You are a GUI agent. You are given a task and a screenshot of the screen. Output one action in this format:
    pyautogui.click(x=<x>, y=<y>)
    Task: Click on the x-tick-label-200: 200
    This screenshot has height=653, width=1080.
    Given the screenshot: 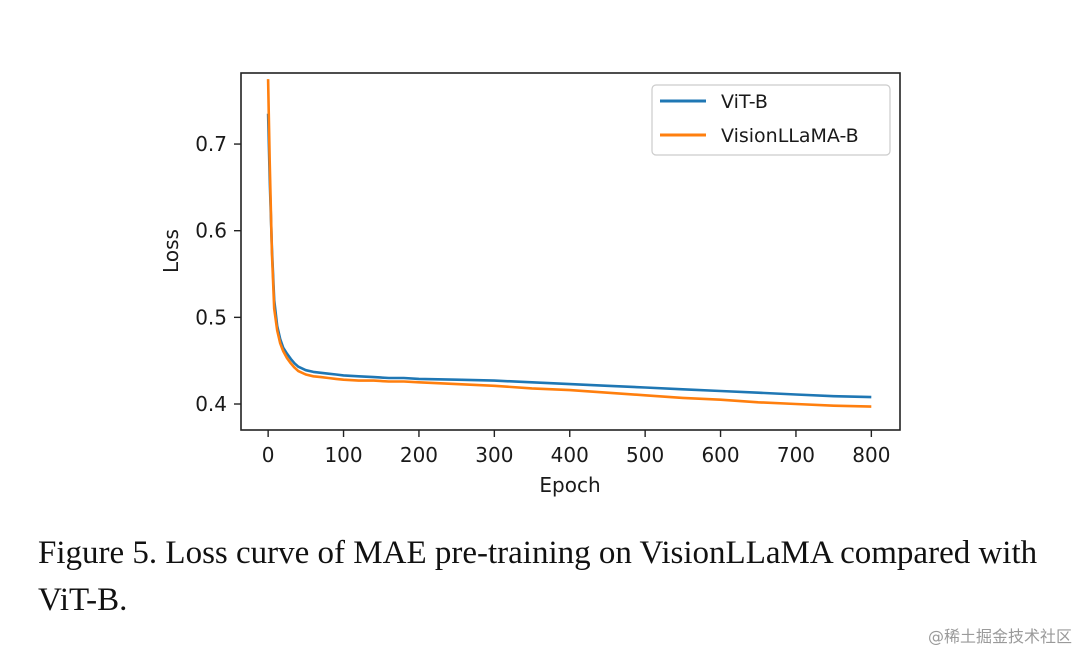 What is the action you would take?
    pyautogui.click(x=419, y=455)
    